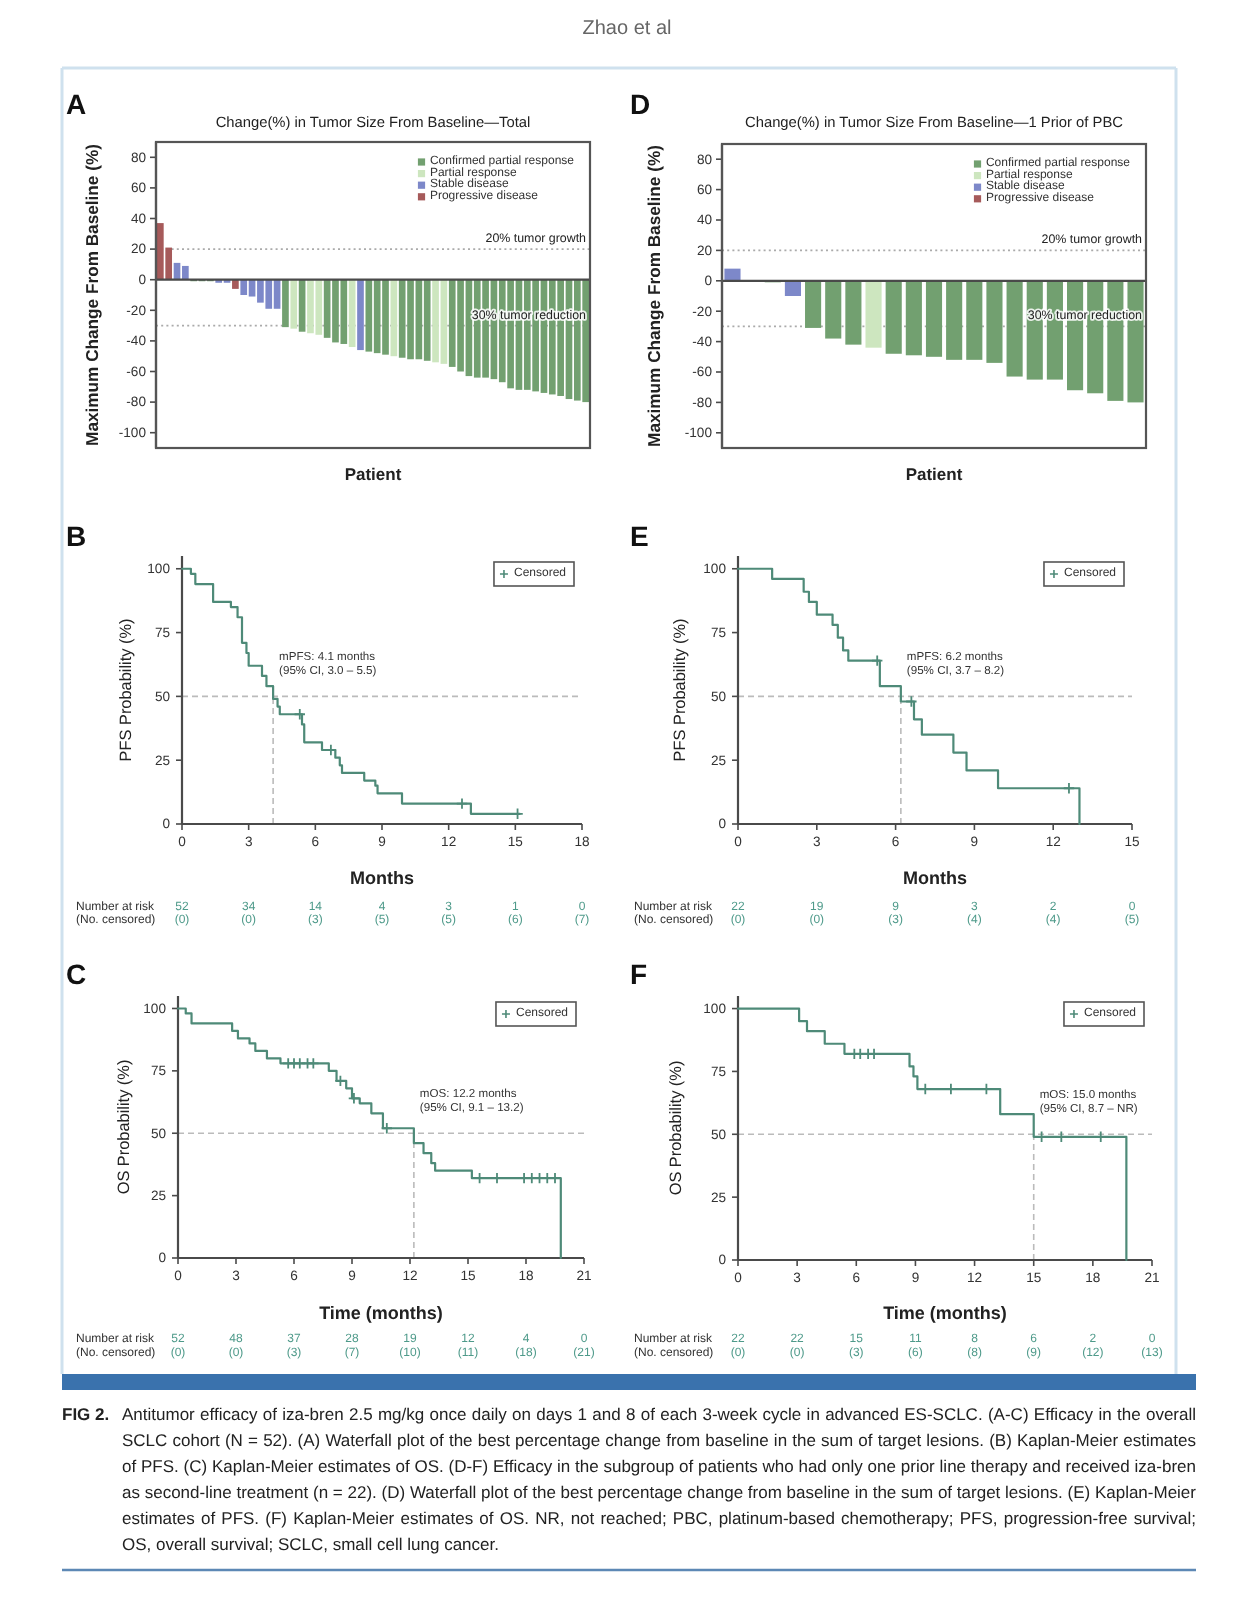 This screenshot has height=1600, width=1254. What do you see at coordinates (640, 104) in the screenshot?
I see `text: D` at bounding box center [640, 104].